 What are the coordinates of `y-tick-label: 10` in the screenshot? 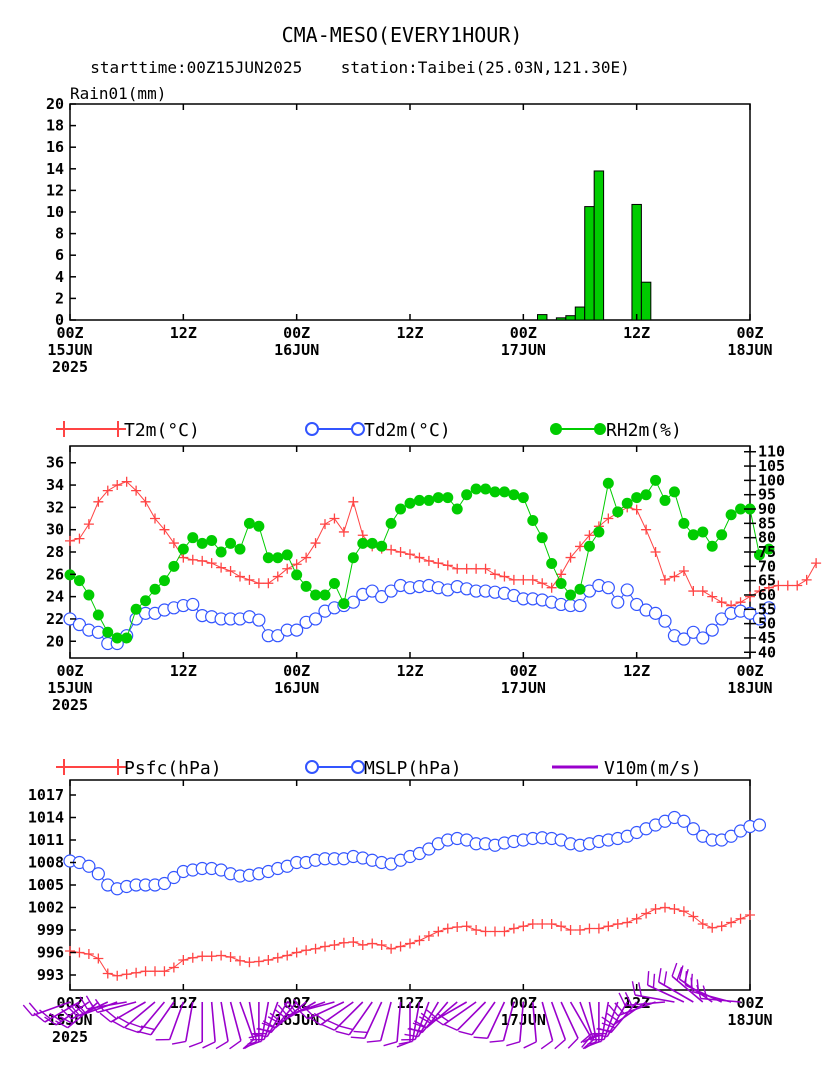 It's located at (55, 212).